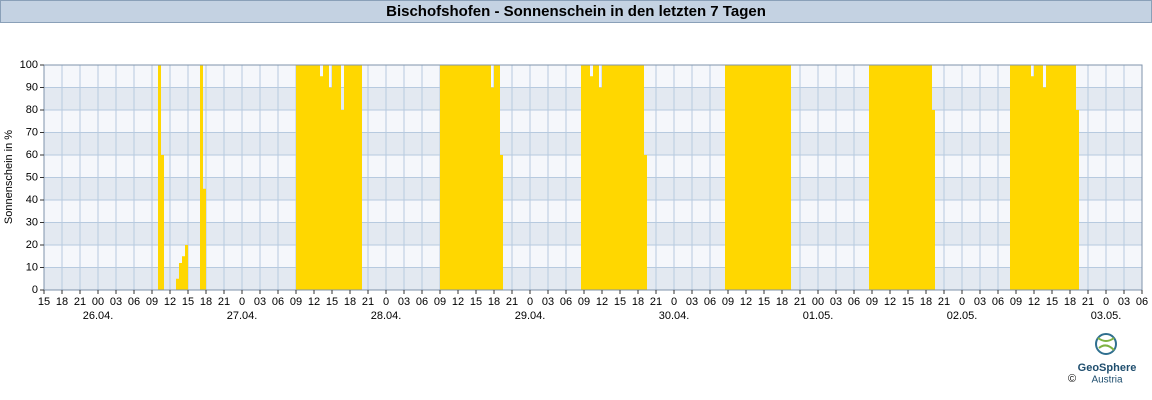 This screenshot has width=1152, height=400. Describe the element at coordinates (1107, 380) in the screenshot. I see `logo-sub: Austria` at that location.